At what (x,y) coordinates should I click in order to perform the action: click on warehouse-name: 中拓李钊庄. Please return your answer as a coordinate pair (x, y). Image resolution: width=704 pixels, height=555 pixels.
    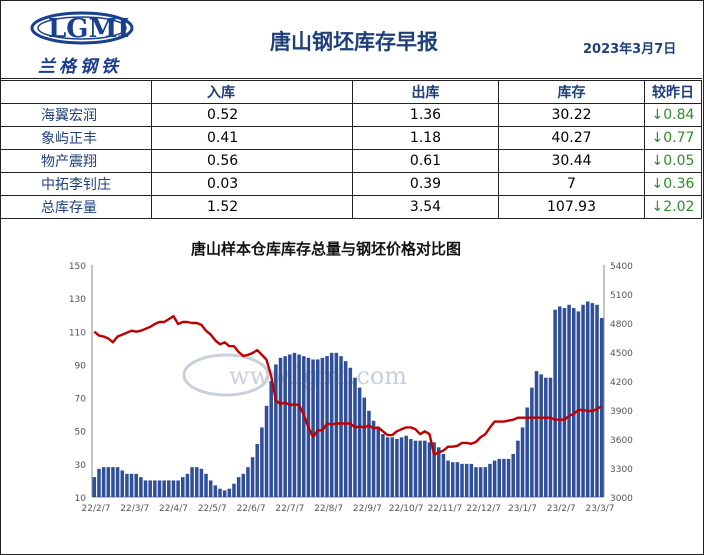
    Looking at the image, I should click on (76, 184).